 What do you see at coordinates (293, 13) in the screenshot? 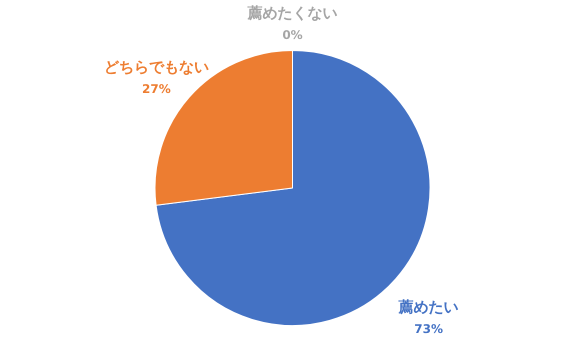
I see `category-label: 薦めたくない` at bounding box center [293, 13].